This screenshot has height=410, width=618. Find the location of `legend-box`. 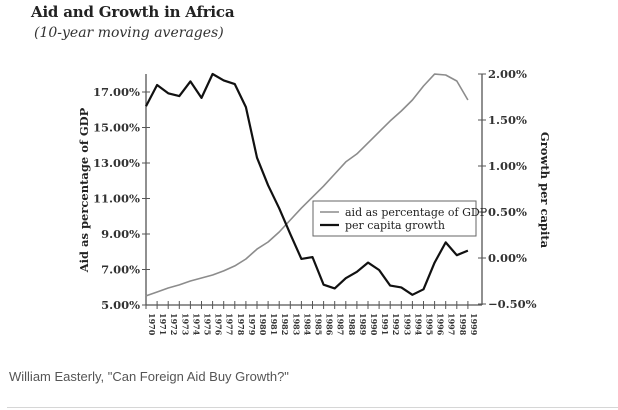

legend-box is located at coordinates (394, 218).